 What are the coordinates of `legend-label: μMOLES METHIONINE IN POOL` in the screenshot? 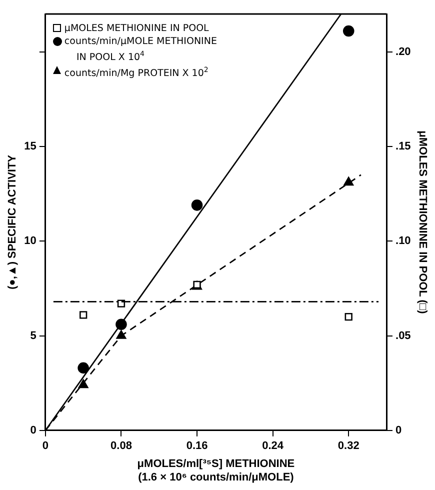 It's located at (136, 28).